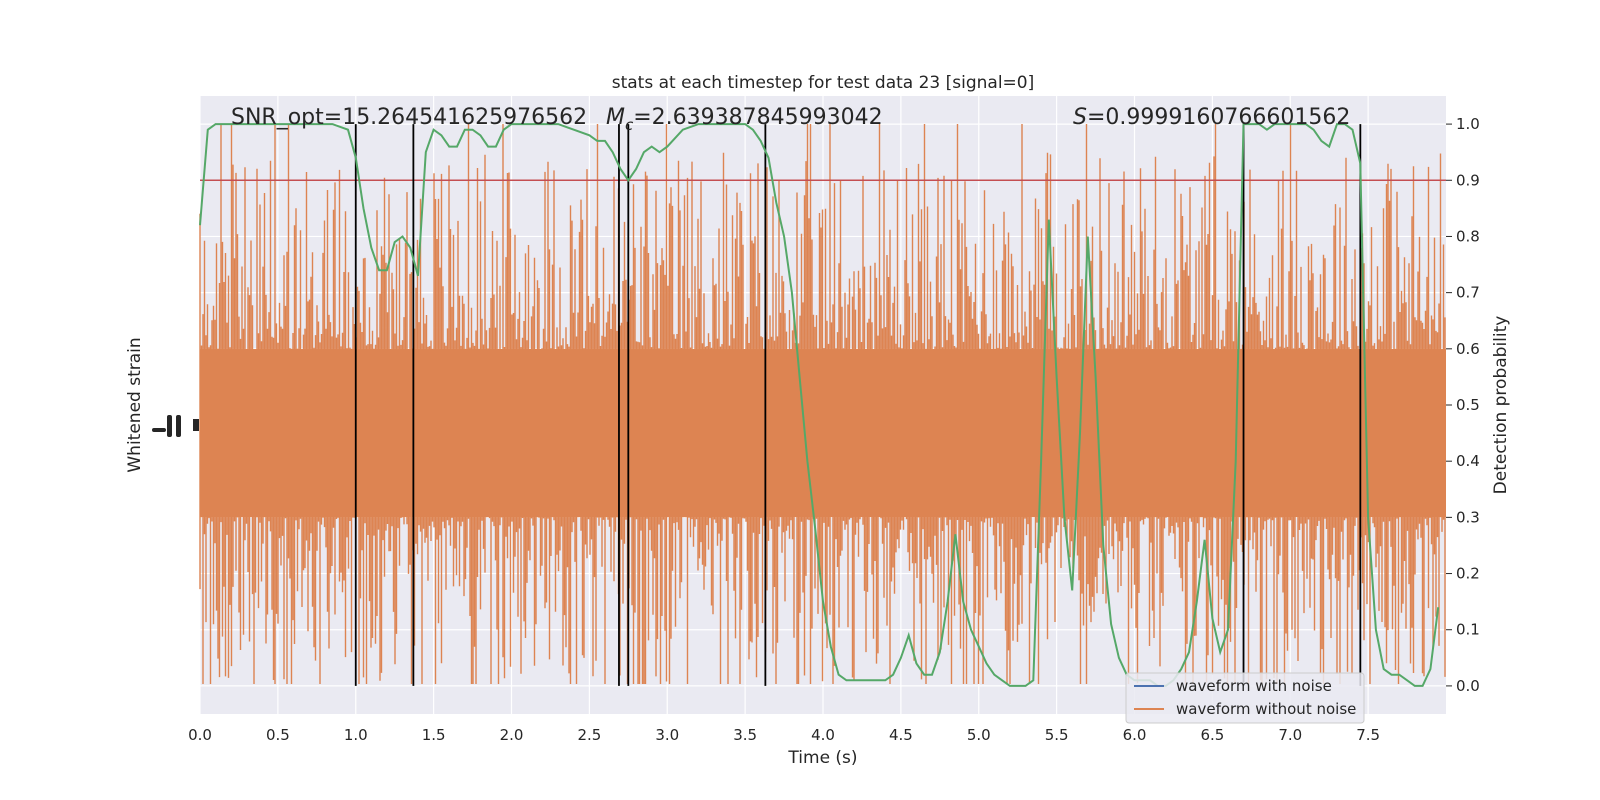 This screenshot has width=1600, height=800. What do you see at coordinates (1266, 709) in the screenshot?
I see `legend-label-without-noise: waveform without noise` at bounding box center [1266, 709].